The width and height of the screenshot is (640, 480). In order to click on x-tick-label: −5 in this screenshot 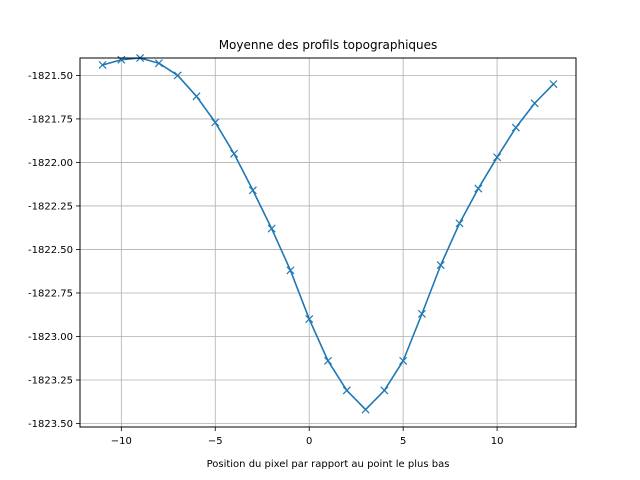, I will do `click(215, 441)`.